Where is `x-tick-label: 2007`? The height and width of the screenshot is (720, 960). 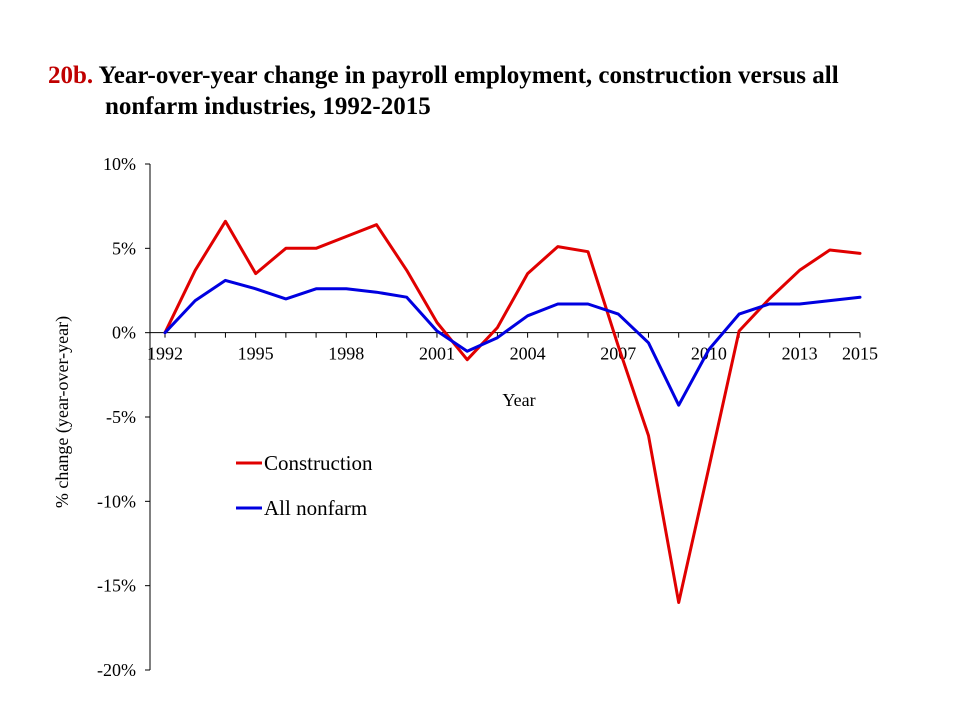
x-tick-label: 2007 is located at coordinates (618, 354).